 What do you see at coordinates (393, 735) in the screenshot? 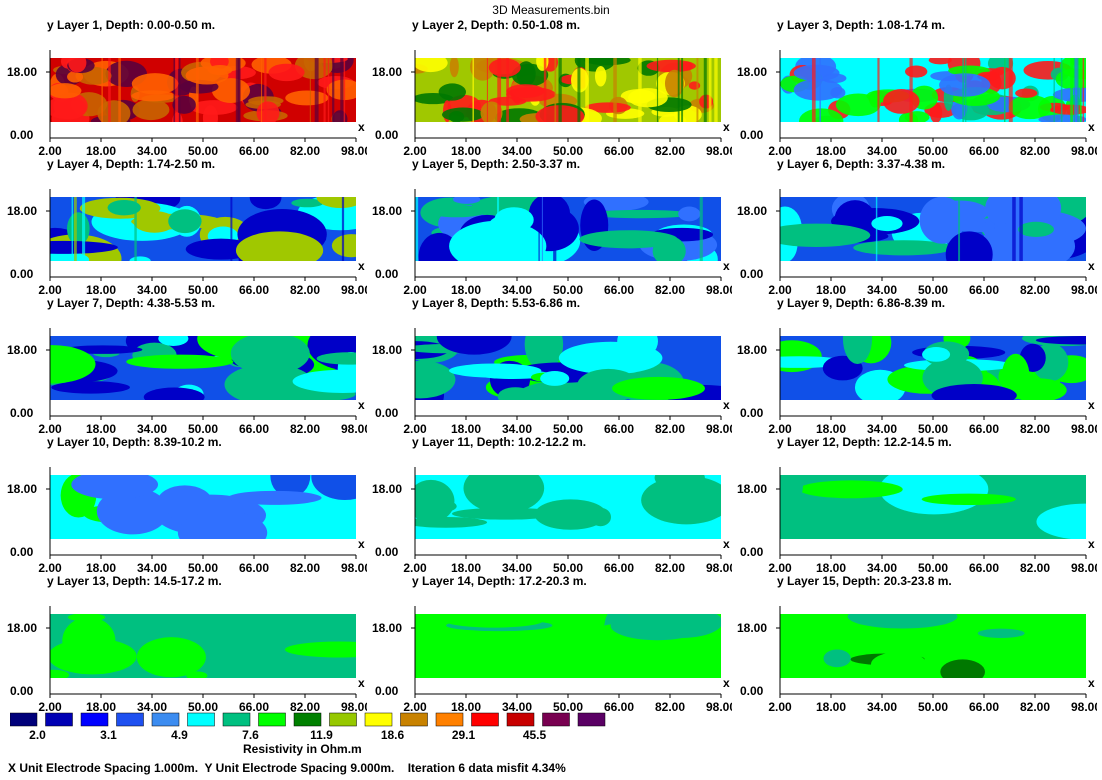
I see `legend-value-label: 18.6` at bounding box center [393, 735].